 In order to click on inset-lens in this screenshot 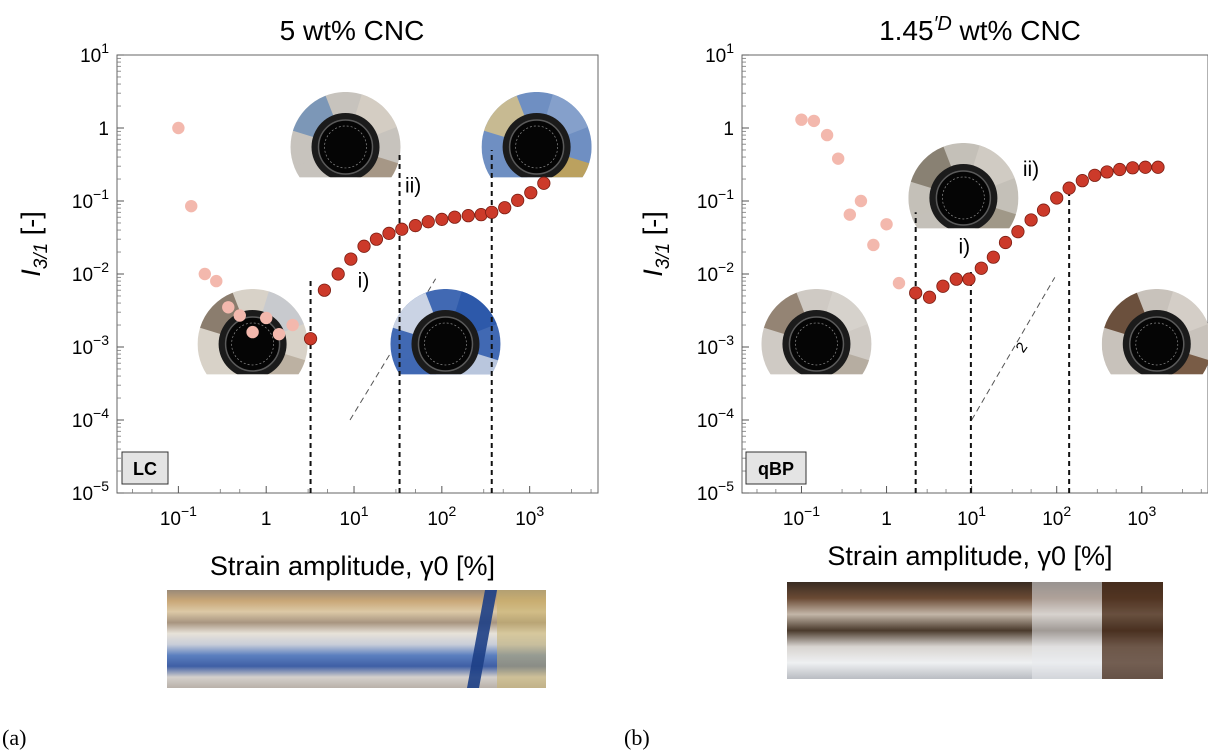, I will do `click(252, 344)`.